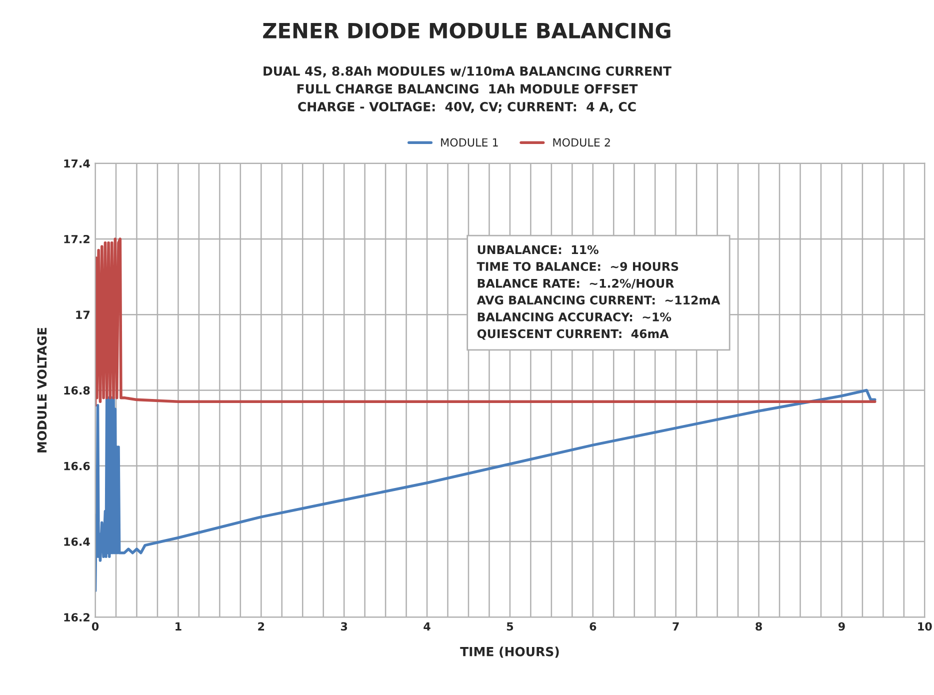 This screenshot has height=695, width=934. Describe the element at coordinates (95, 626) in the screenshot. I see `x-tick-label: 0` at that location.